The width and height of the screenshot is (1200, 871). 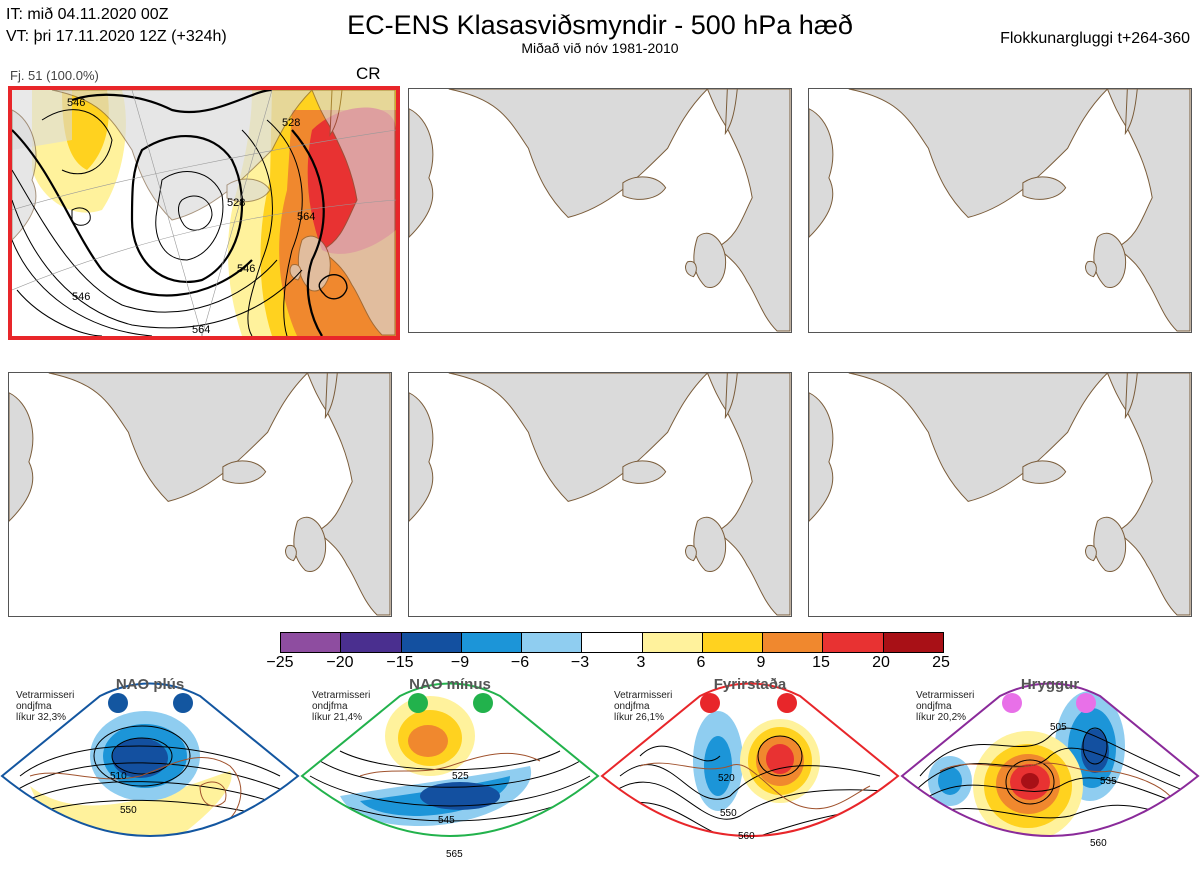 I want to click on cluster-map: 546 528 546 564 546 564 528, so click(x=204, y=213).